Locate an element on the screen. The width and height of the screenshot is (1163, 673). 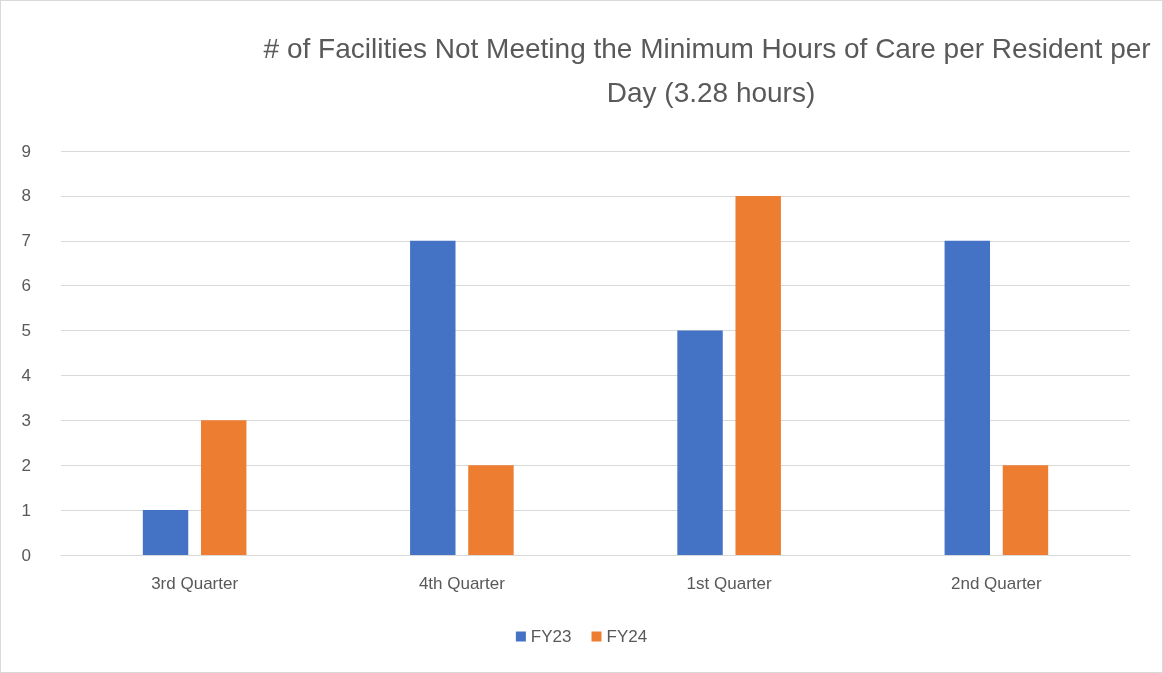
x-tick-label: 1st Quarter is located at coordinates (729, 583).